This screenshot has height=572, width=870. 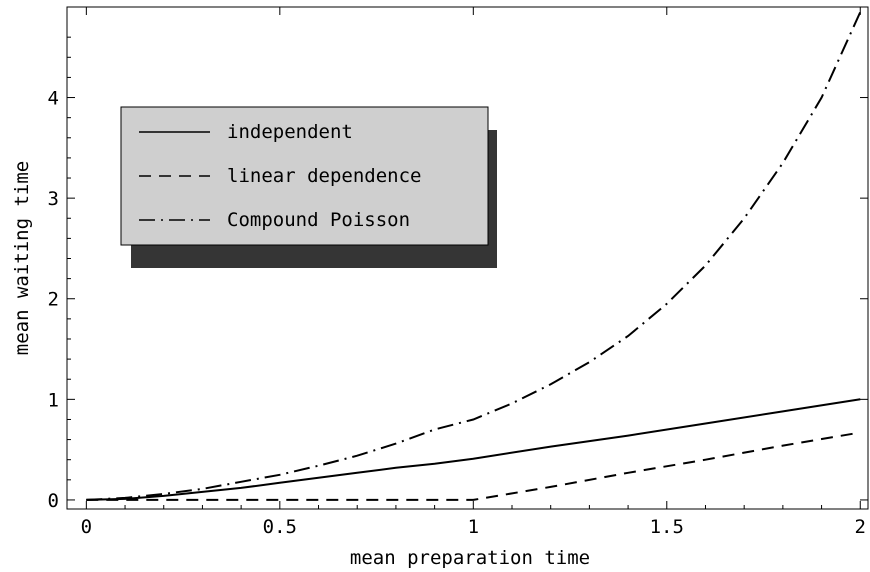 What do you see at coordinates (473, 527) in the screenshot?
I see `x-tick-label: 1` at bounding box center [473, 527].